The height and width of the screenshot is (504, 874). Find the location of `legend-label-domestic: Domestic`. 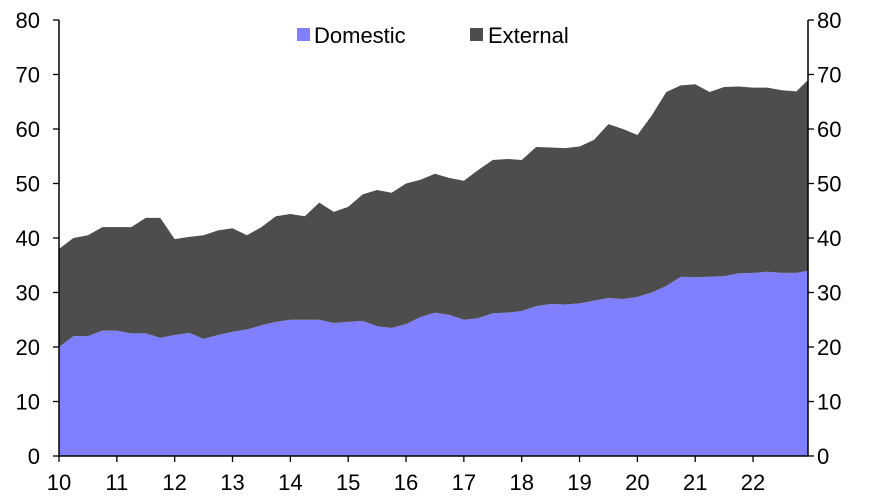

legend-label-domestic: Domestic is located at coordinates (360, 35).